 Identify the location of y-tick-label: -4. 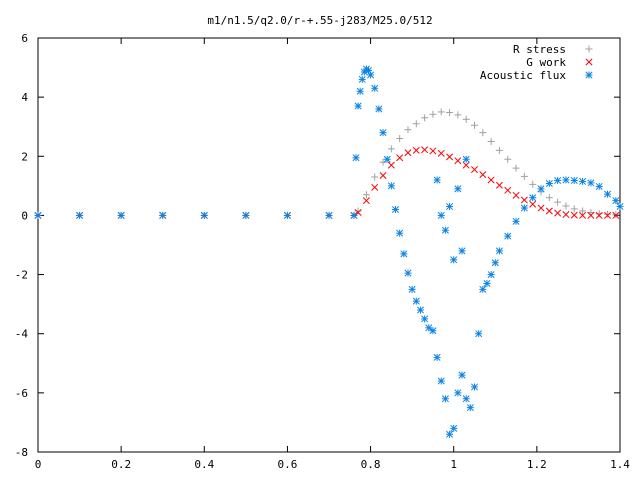
(22, 334).